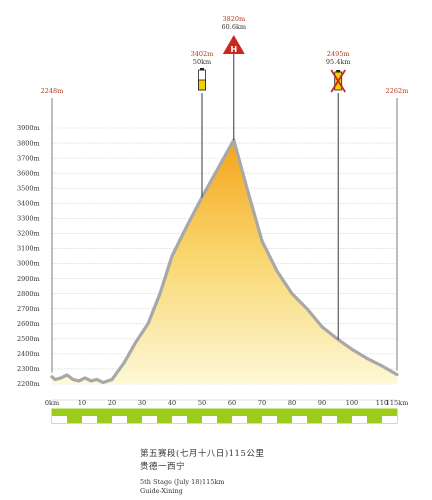 Image resolution: width=432 pixels, height=500 pixels. What do you see at coordinates (233, 44) in the screenshot?
I see `mountain-climb-h-icon: H` at bounding box center [233, 44].